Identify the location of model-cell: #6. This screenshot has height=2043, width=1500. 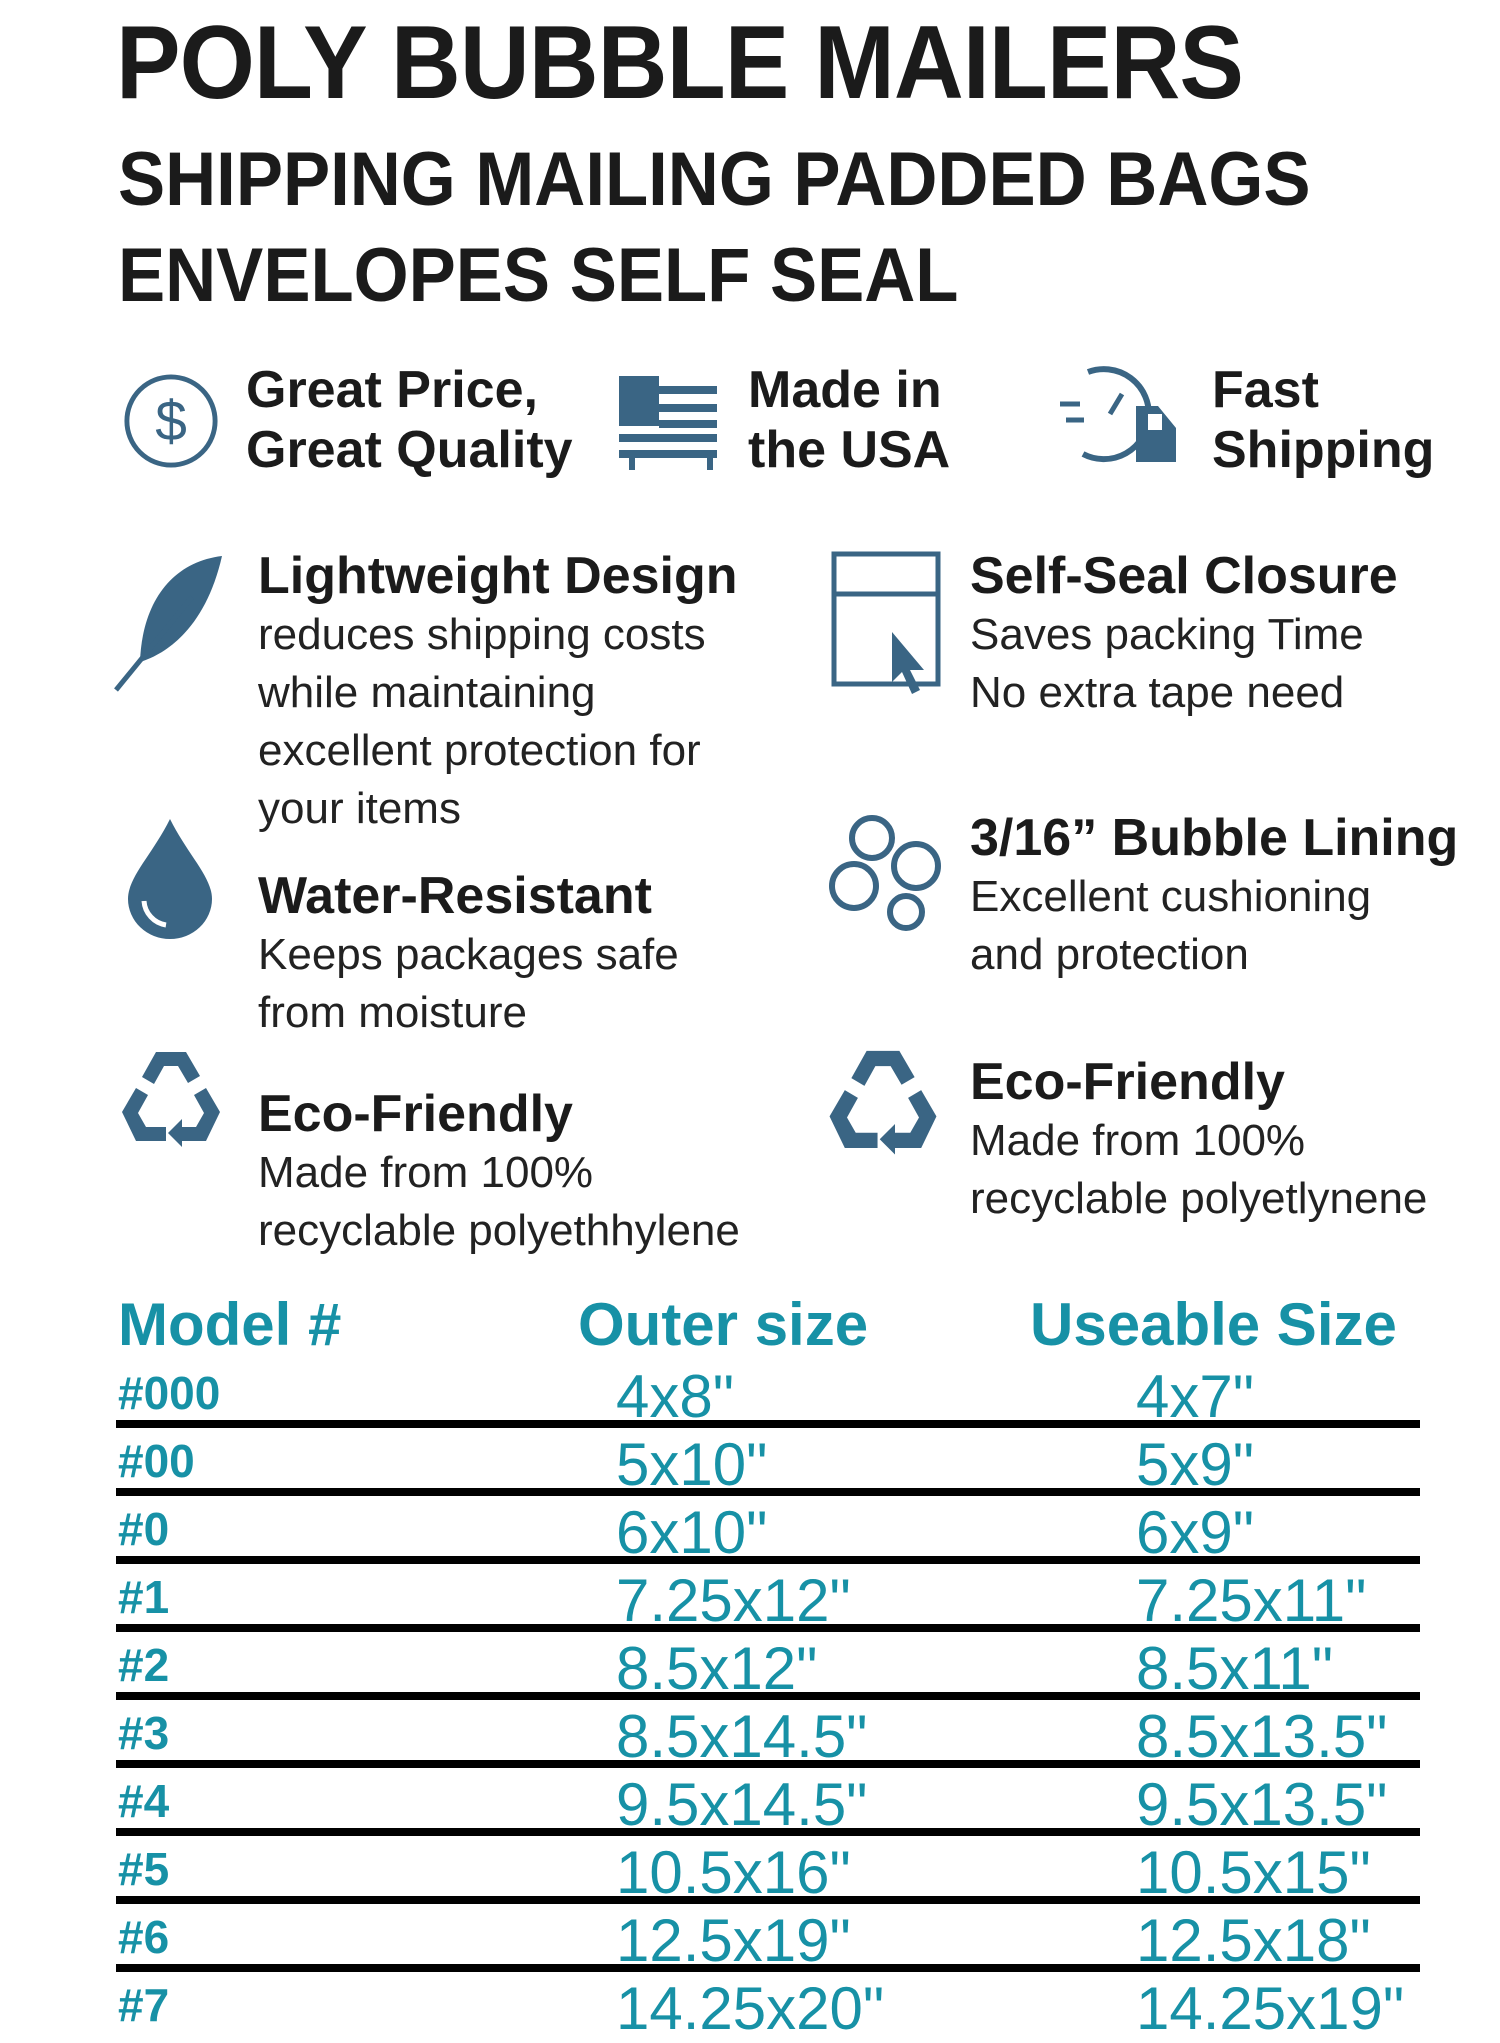
(144, 1937).